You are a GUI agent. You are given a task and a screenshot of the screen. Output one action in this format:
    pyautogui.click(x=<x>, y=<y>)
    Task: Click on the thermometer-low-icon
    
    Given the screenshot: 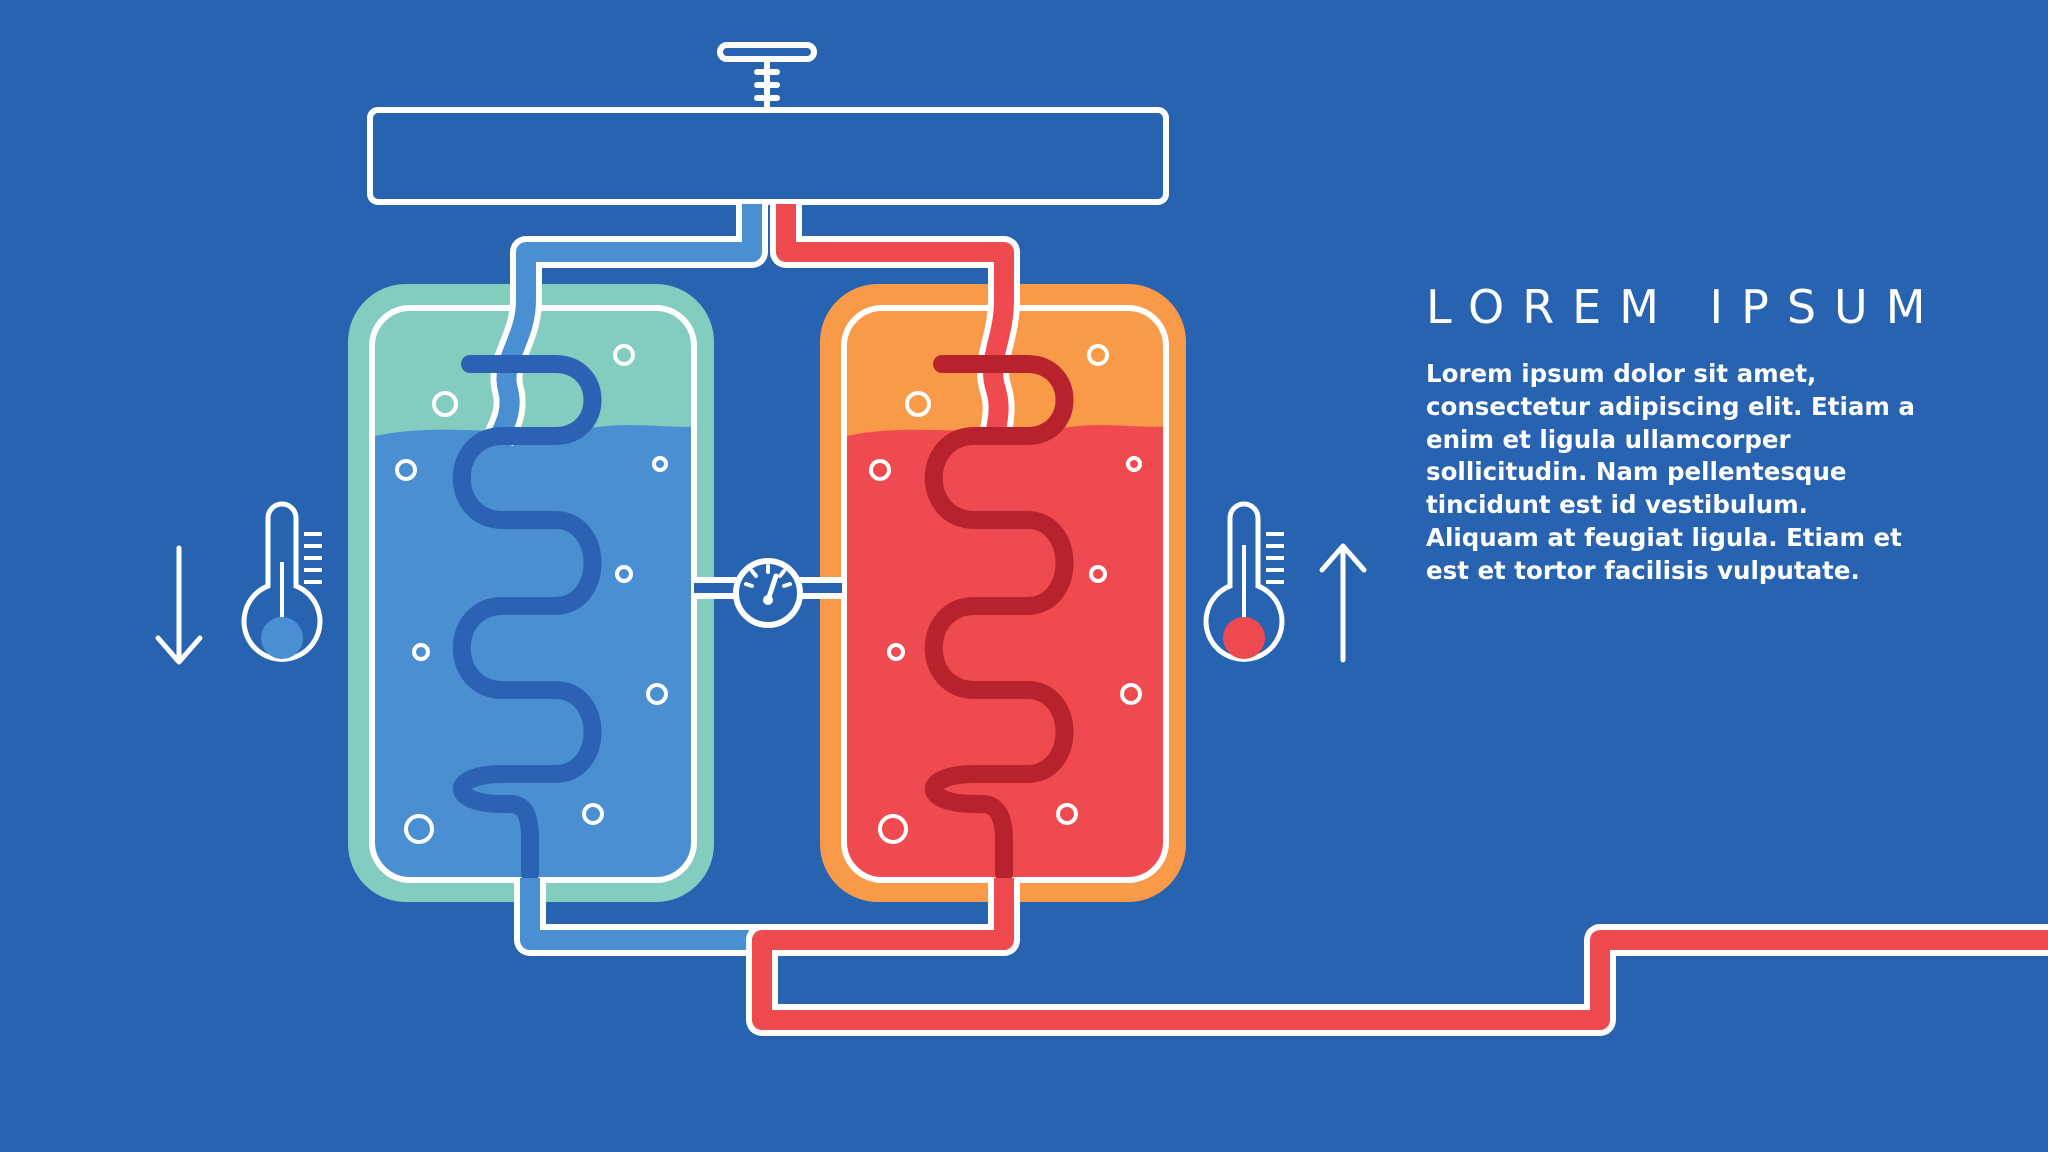 What is the action you would take?
    pyautogui.click(x=282, y=581)
    